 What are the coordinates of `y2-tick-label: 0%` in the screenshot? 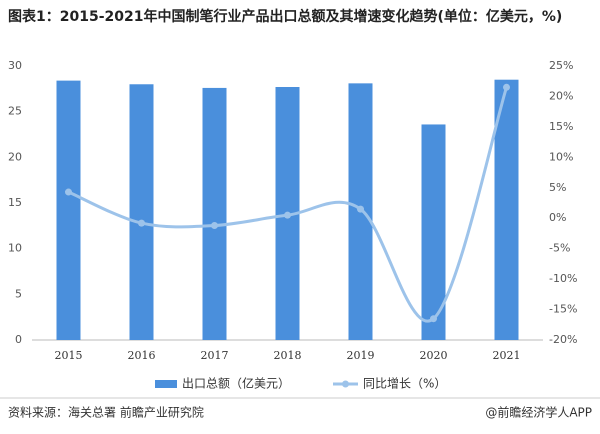 It's located at (557, 217).